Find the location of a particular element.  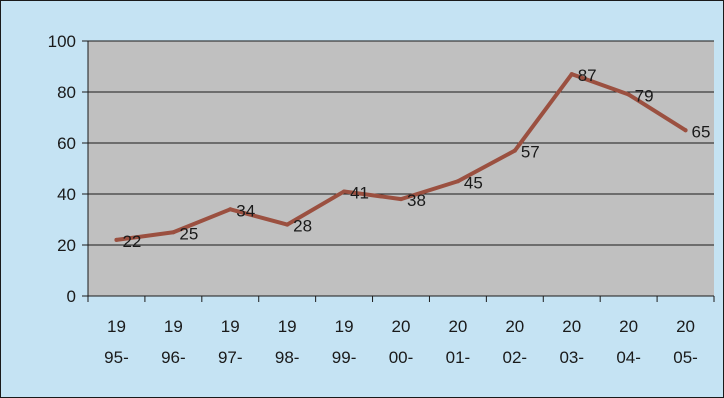

data-label: 87 is located at coordinates (587, 75).